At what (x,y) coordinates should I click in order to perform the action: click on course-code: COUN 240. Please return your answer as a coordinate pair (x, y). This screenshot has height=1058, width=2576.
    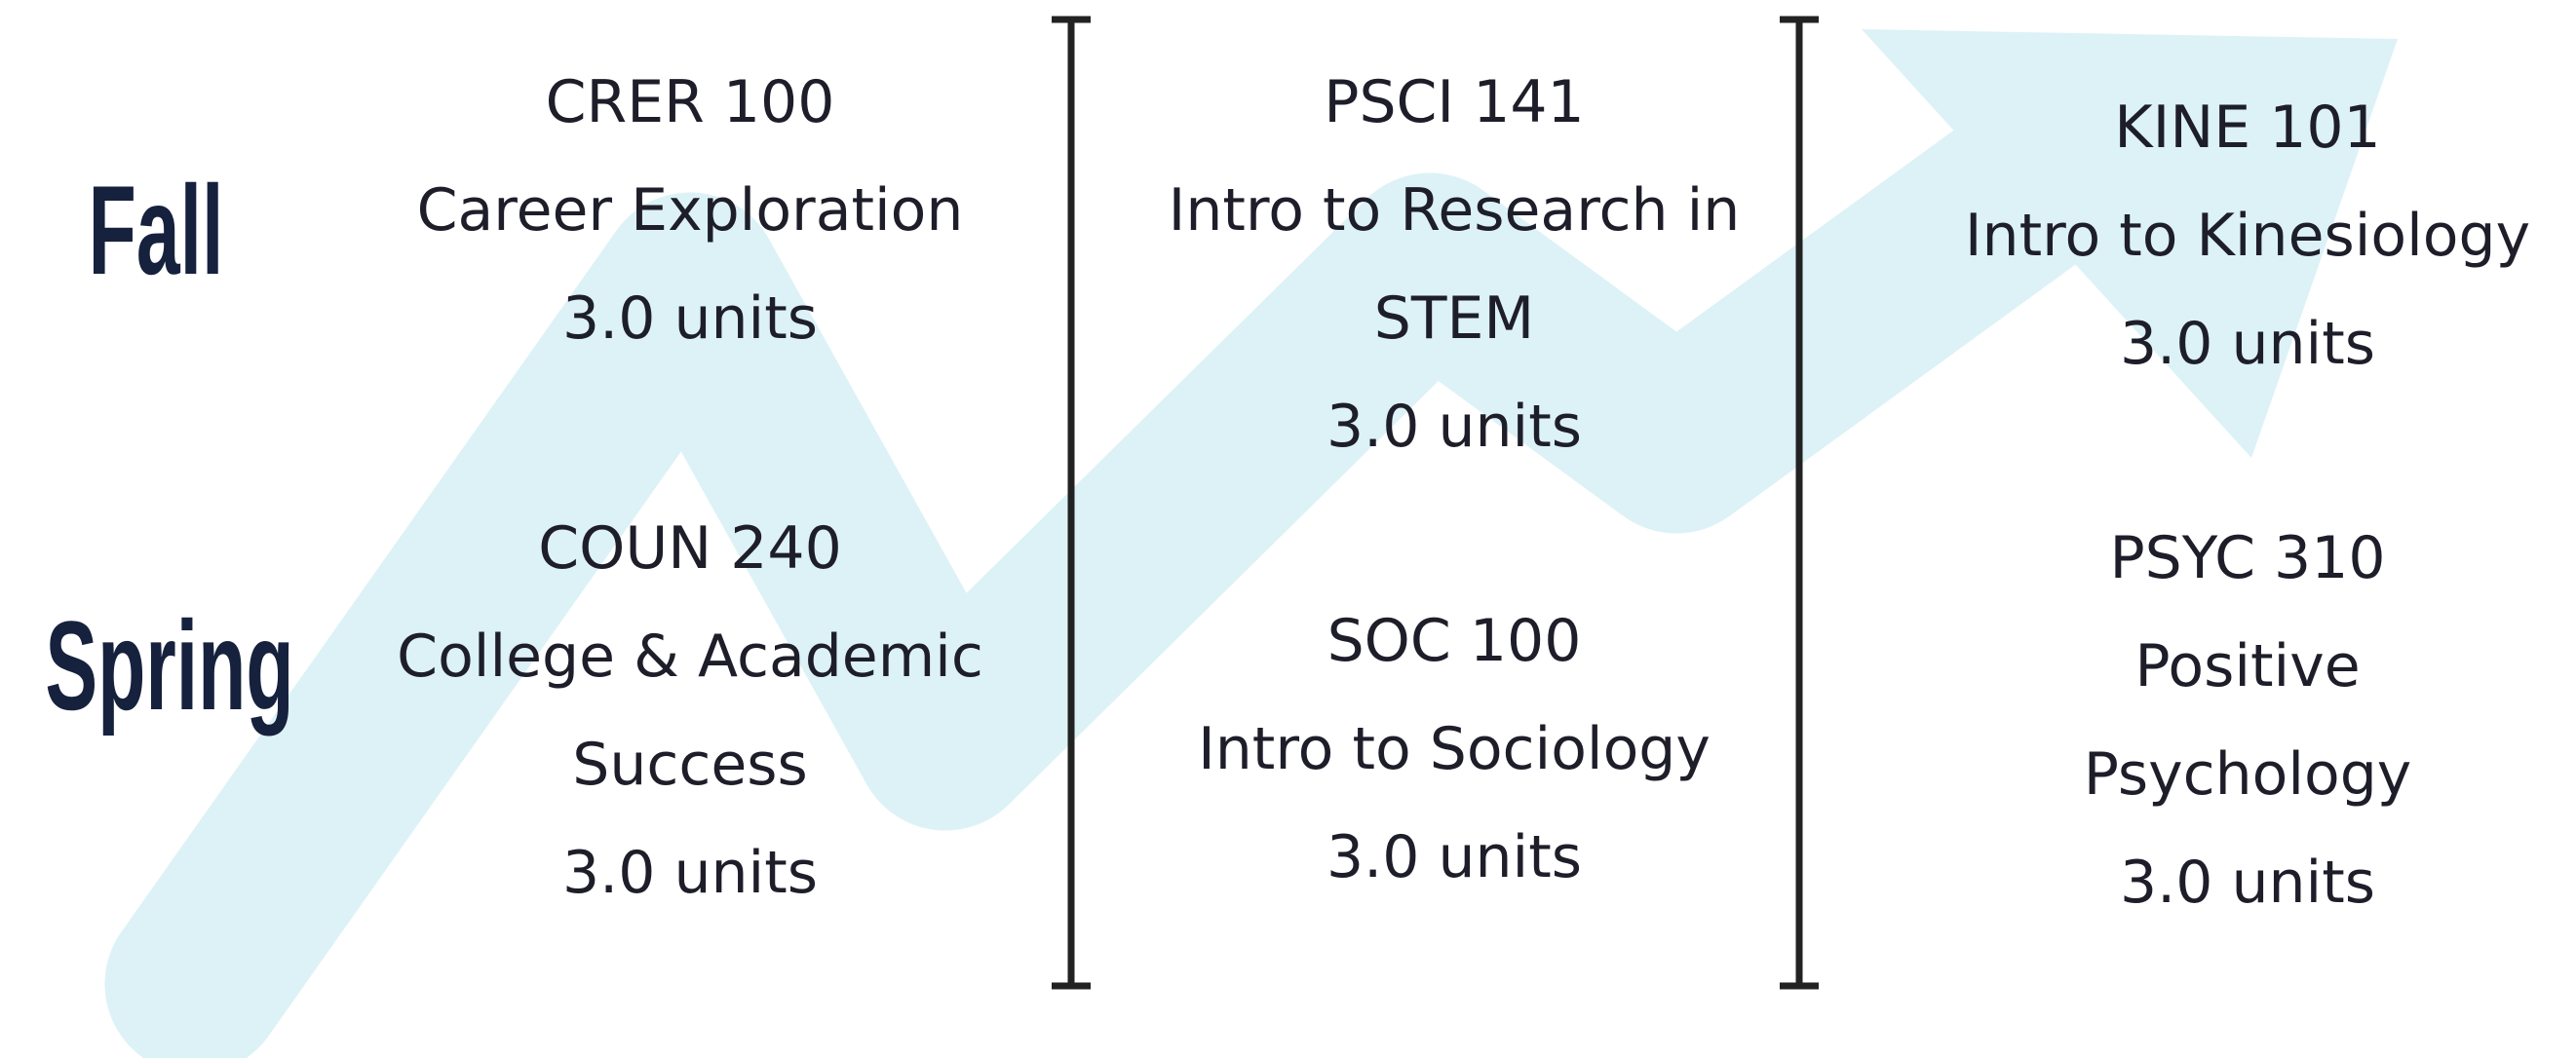
    Looking at the image, I should click on (690, 548).